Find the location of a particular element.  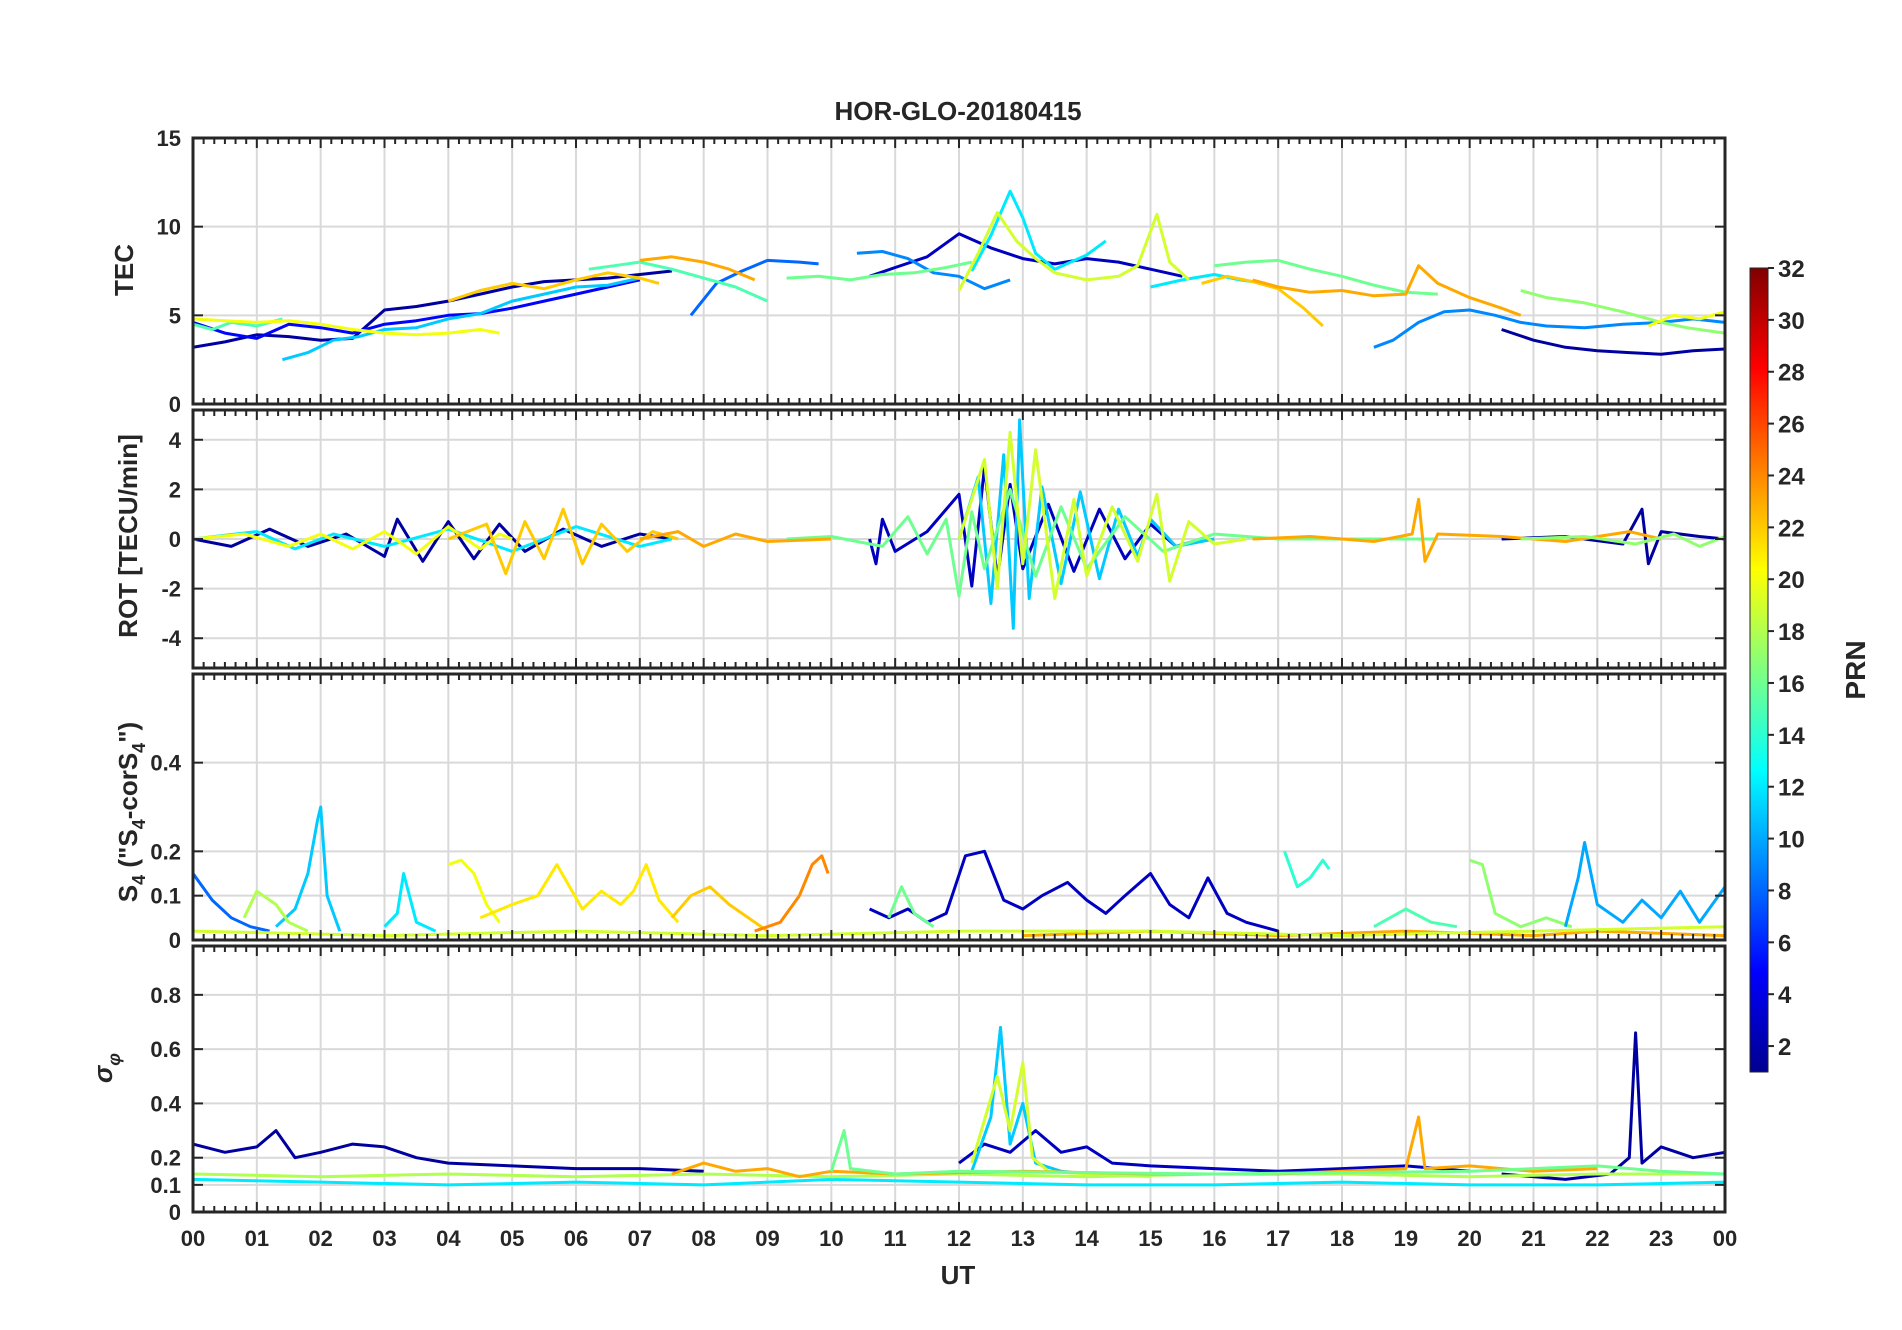

x-tick-label: 06 is located at coordinates (576, 1238).